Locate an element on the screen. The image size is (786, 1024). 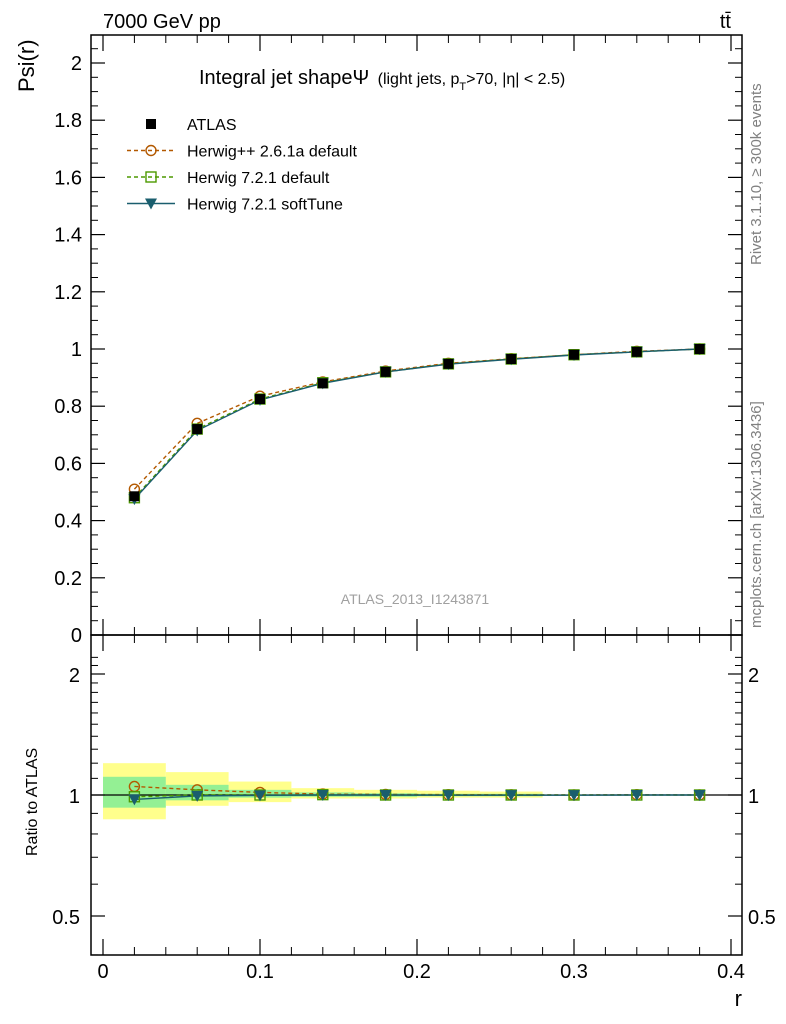
ratio-y-tick-label: 2 is located at coordinates (74, 676).